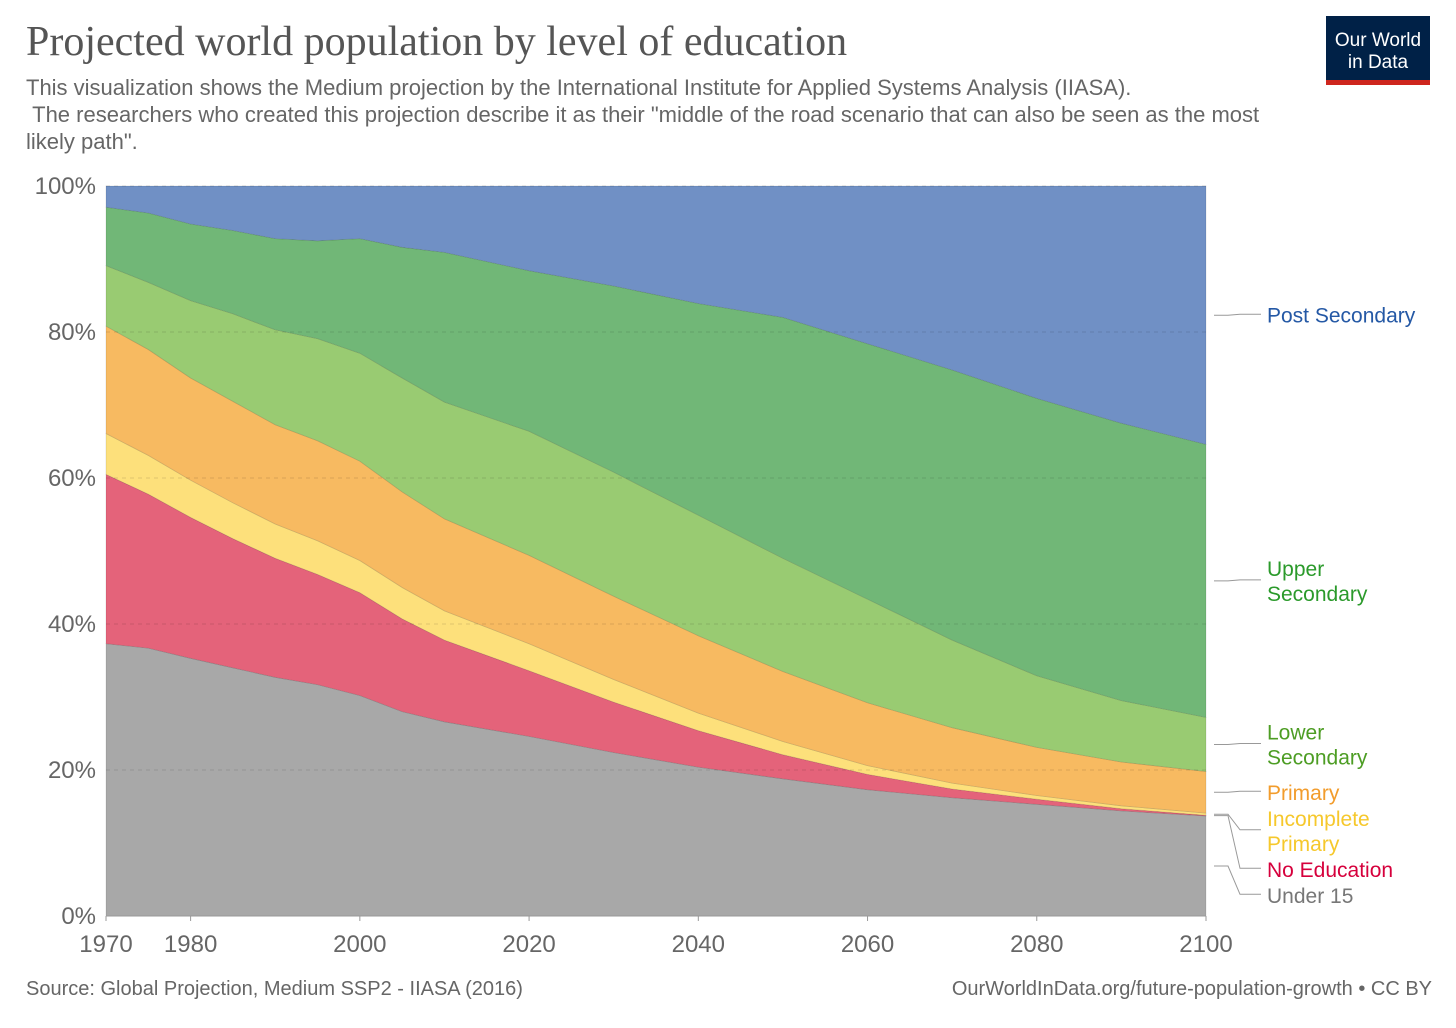 The image size is (1456, 1028). What do you see at coordinates (698, 944) in the screenshot?
I see `x-tick-label: 2040` at bounding box center [698, 944].